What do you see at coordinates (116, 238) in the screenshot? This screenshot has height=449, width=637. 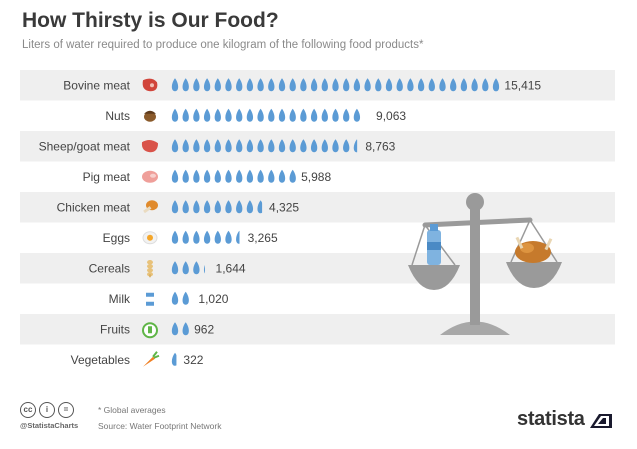 I see `category-label: Eggs` at bounding box center [116, 238].